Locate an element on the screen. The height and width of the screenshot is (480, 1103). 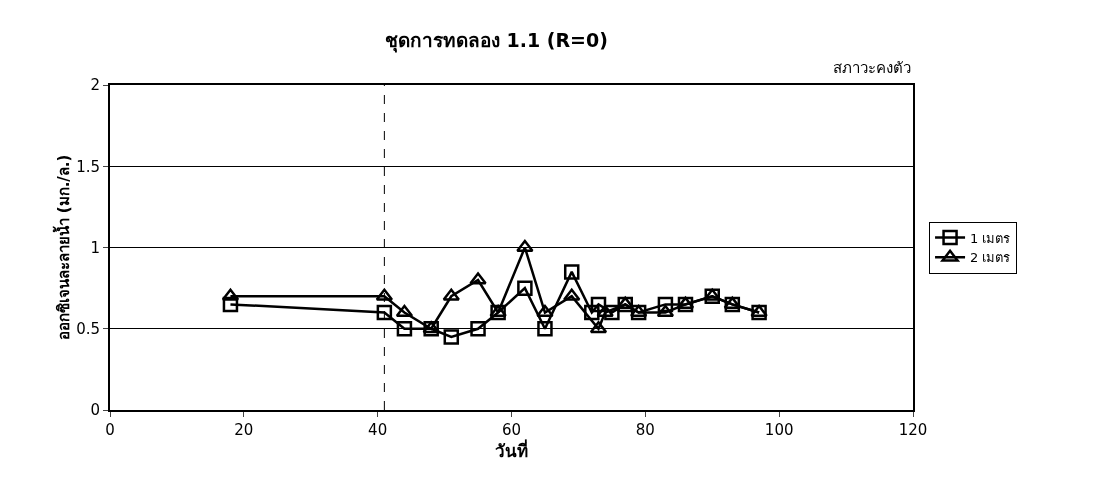
x-axis-title: วันที่ is located at coordinates (511, 450).